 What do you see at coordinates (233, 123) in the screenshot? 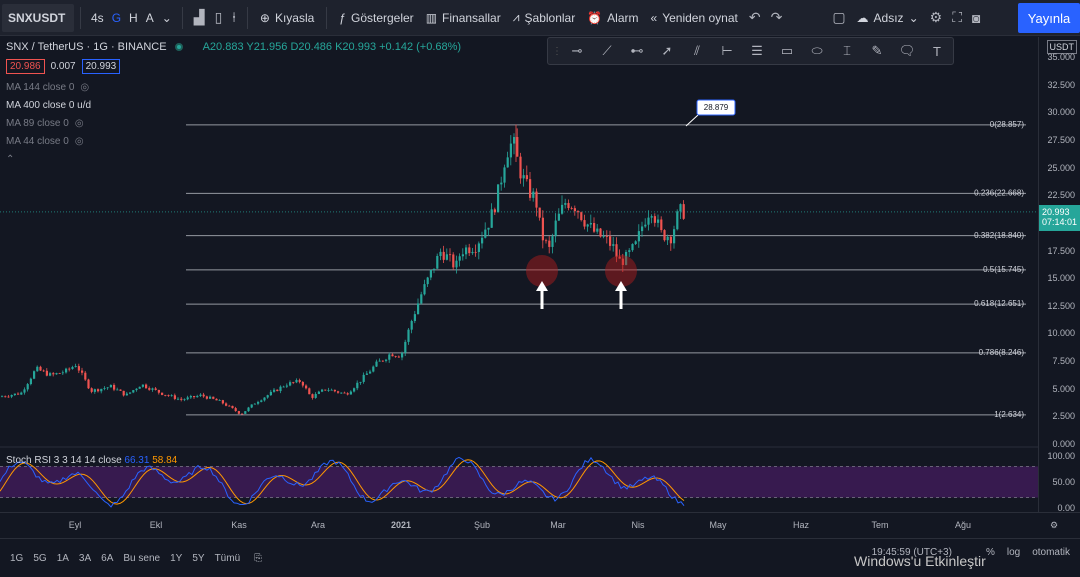
I see `ma-89-row: MA 89 close 0 ◎` at bounding box center [233, 123].